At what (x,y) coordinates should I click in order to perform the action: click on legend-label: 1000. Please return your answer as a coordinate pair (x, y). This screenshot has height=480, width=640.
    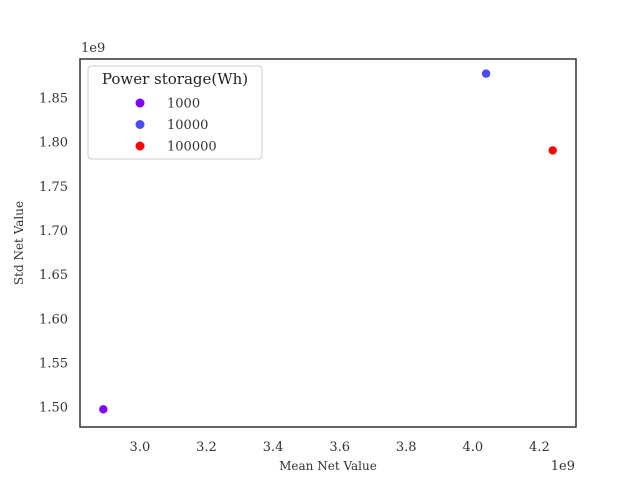
    Looking at the image, I should click on (183, 104).